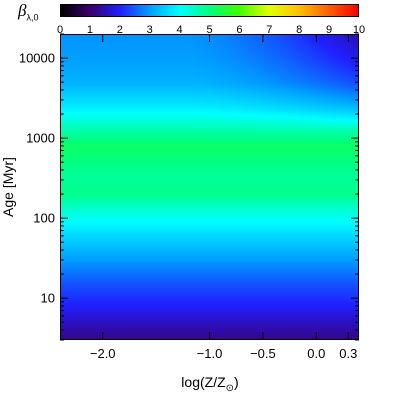  I want to click on colorbar-tick-label: 4, so click(179, 30).